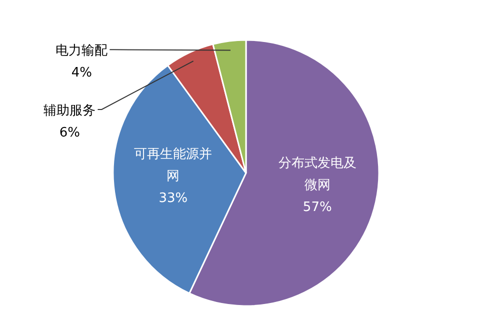  What do you see at coordinates (82, 51) in the screenshot?
I see `slice-label: 电力输配` at bounding box center [82, 51].